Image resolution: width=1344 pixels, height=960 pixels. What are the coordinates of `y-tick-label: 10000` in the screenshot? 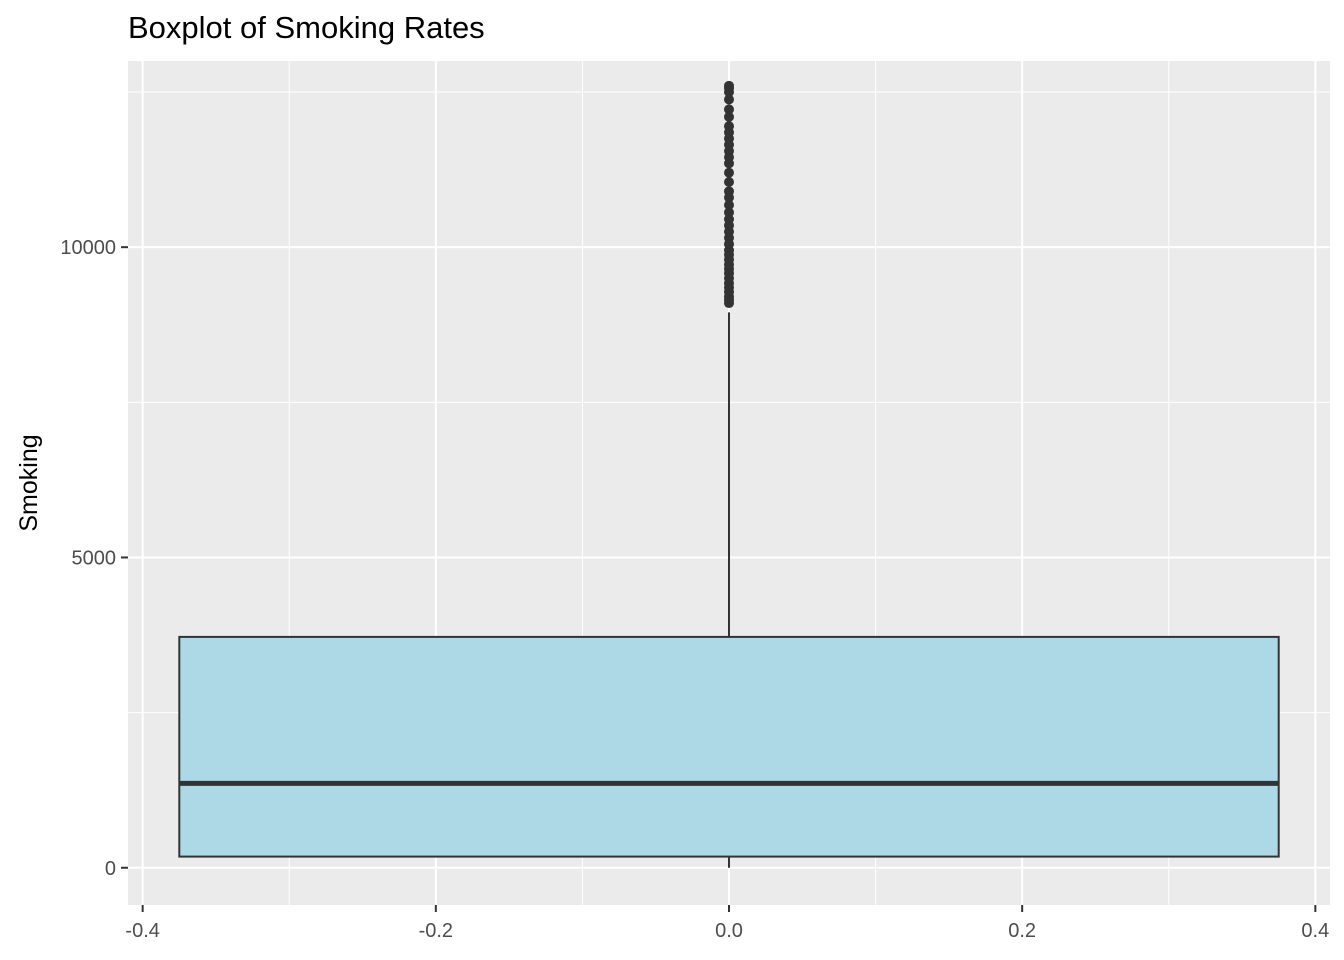 It's located at (88, 248).